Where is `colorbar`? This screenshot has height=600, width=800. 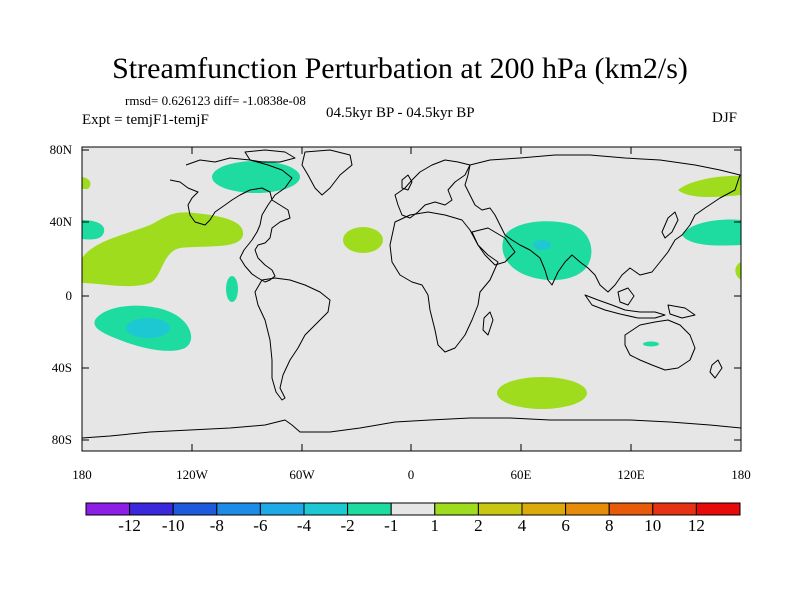
colorbar is located at coordinates (413, 509).